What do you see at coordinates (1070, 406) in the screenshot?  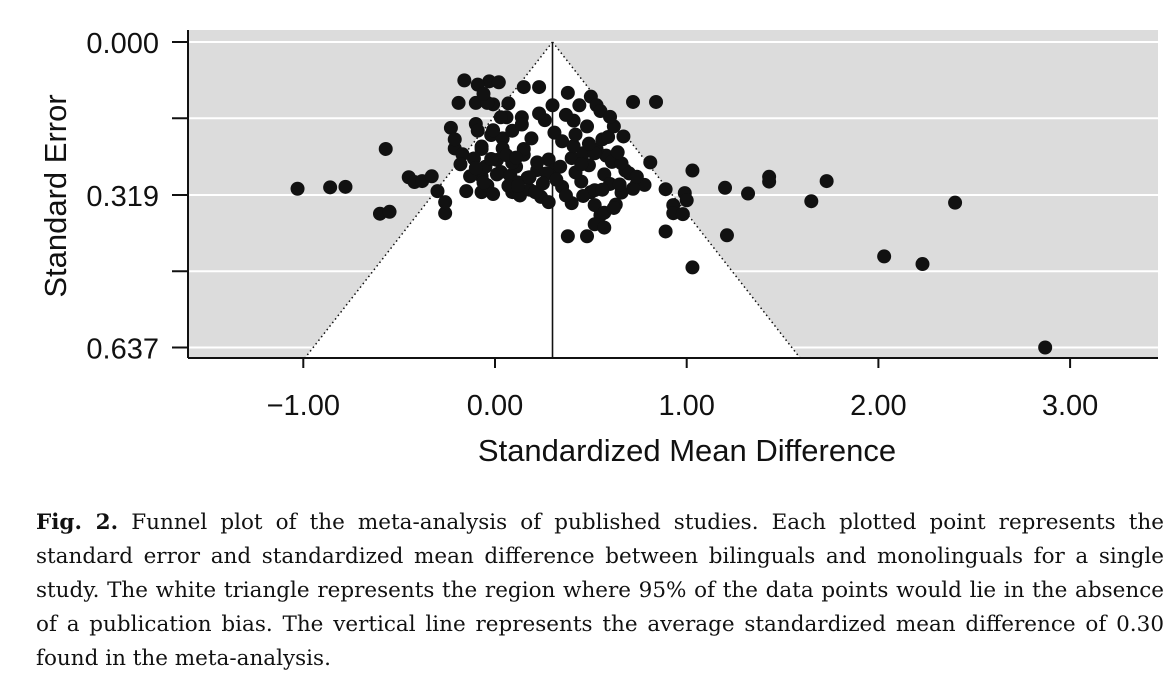 I see `x-tick-label: 3.00` at bounding box center [1070, 406].